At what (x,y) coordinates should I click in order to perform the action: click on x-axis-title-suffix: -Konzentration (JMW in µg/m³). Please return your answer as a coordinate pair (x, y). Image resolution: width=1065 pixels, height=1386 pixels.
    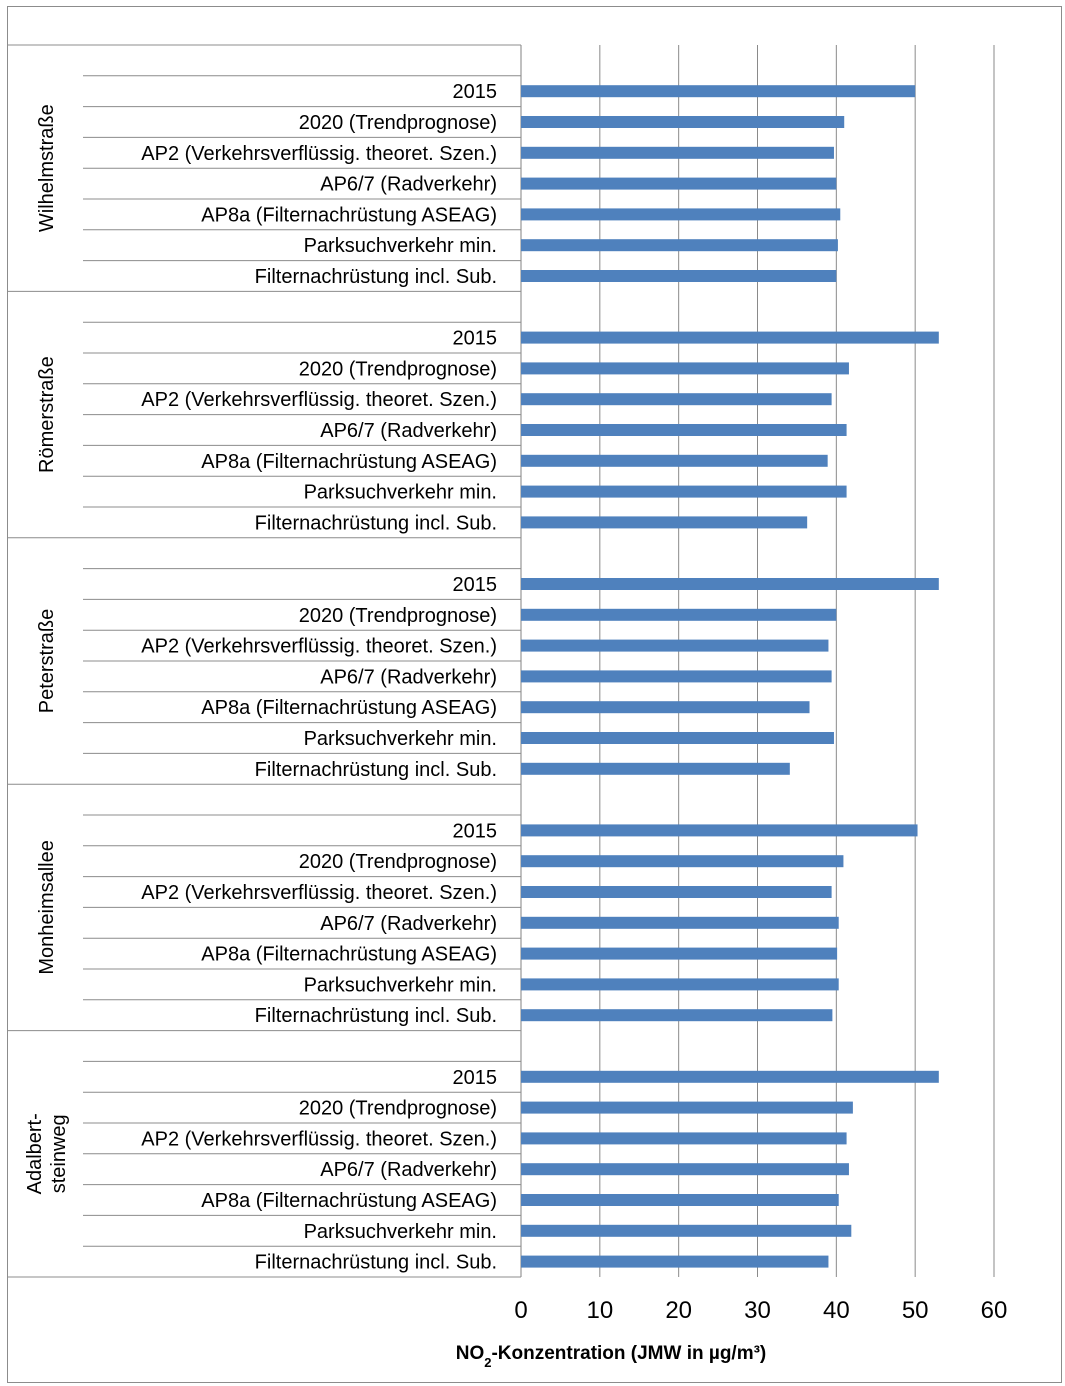
    Looking at the image, I should click on (628, 1353).